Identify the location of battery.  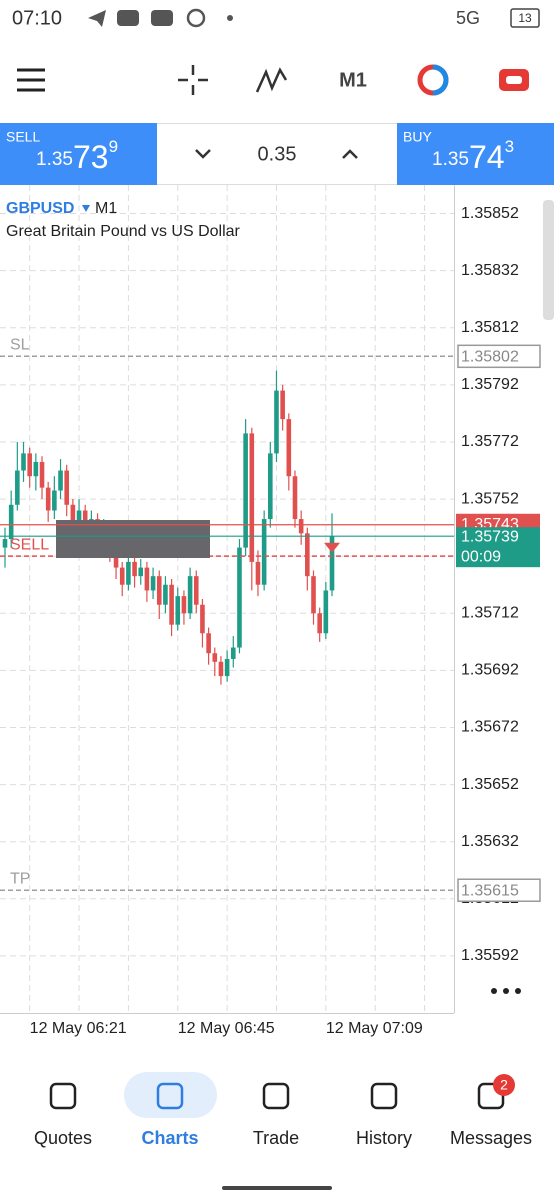
(525, 18).